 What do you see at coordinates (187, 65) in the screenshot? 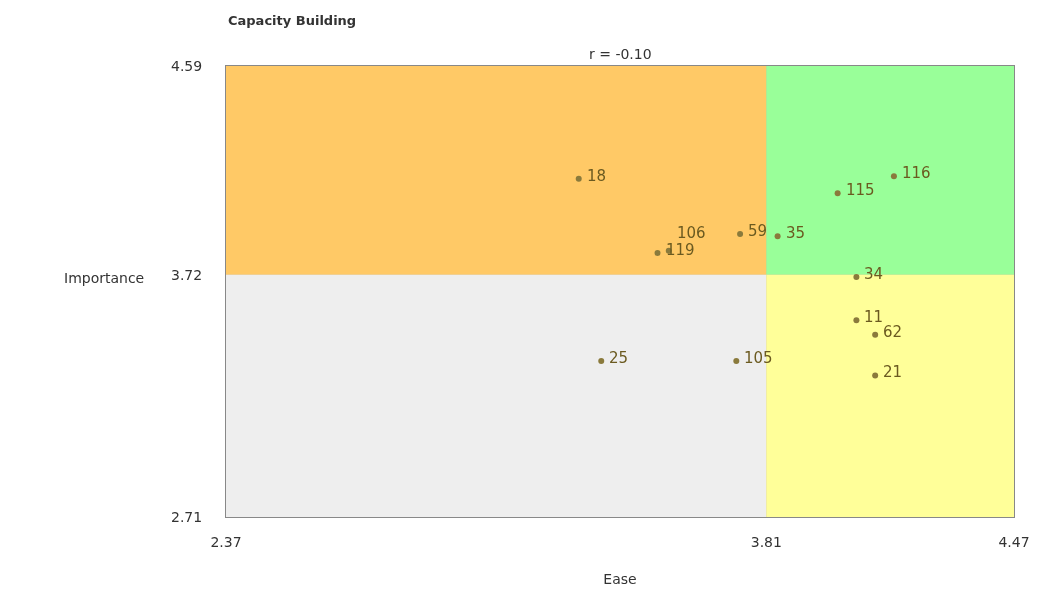
I see `y-tick-label: 4.59` at bounding box center [187, 65].